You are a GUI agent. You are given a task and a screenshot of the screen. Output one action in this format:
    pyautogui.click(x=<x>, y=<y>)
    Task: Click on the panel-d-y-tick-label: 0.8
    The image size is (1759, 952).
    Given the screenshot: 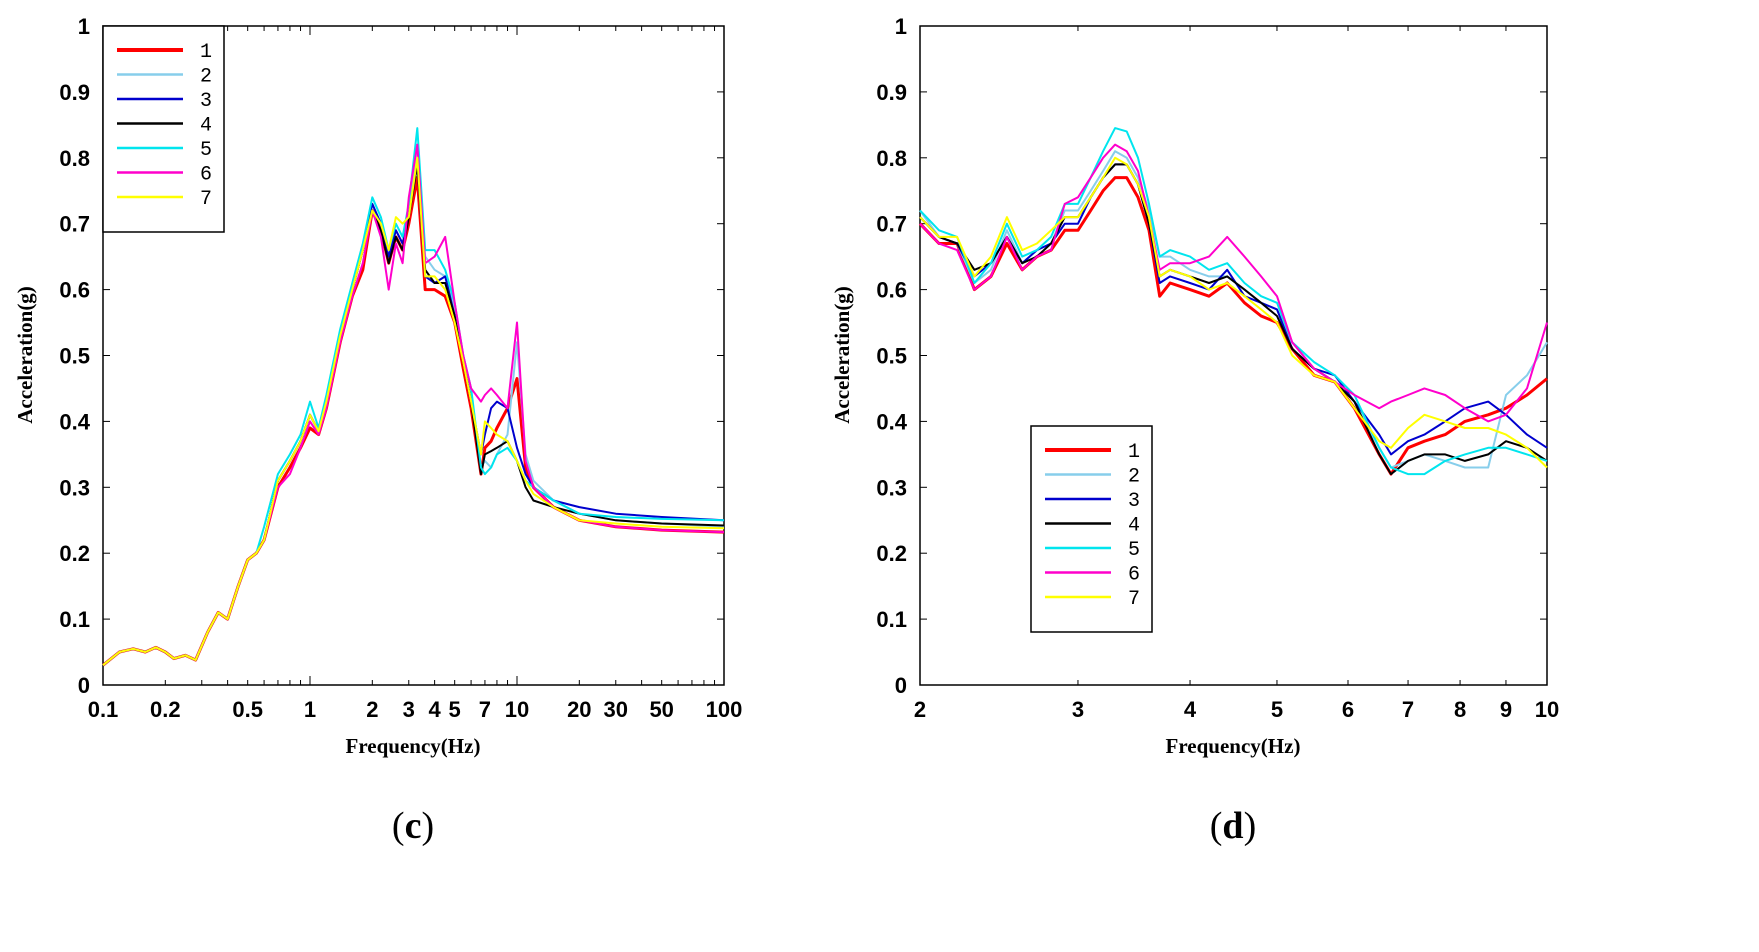 What is the action you would take?
    pyautogui.click(x=891, y=158)
    